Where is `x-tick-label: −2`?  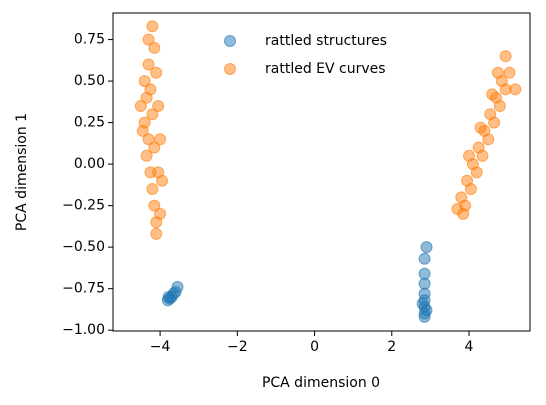 x-tick-label: −2 is located at coordinates (237, 347).